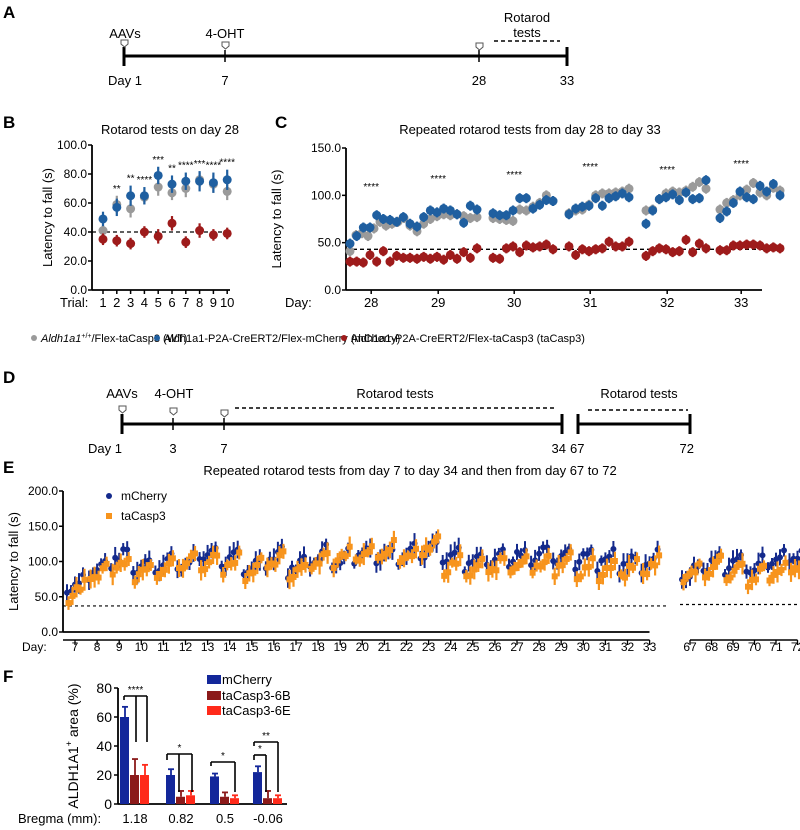 The width and height of the screenshot is (800, 830). Describe the element at coordinates (122, 393) in the screenshot. I see `event-d-aavs: AAVs` at that location.